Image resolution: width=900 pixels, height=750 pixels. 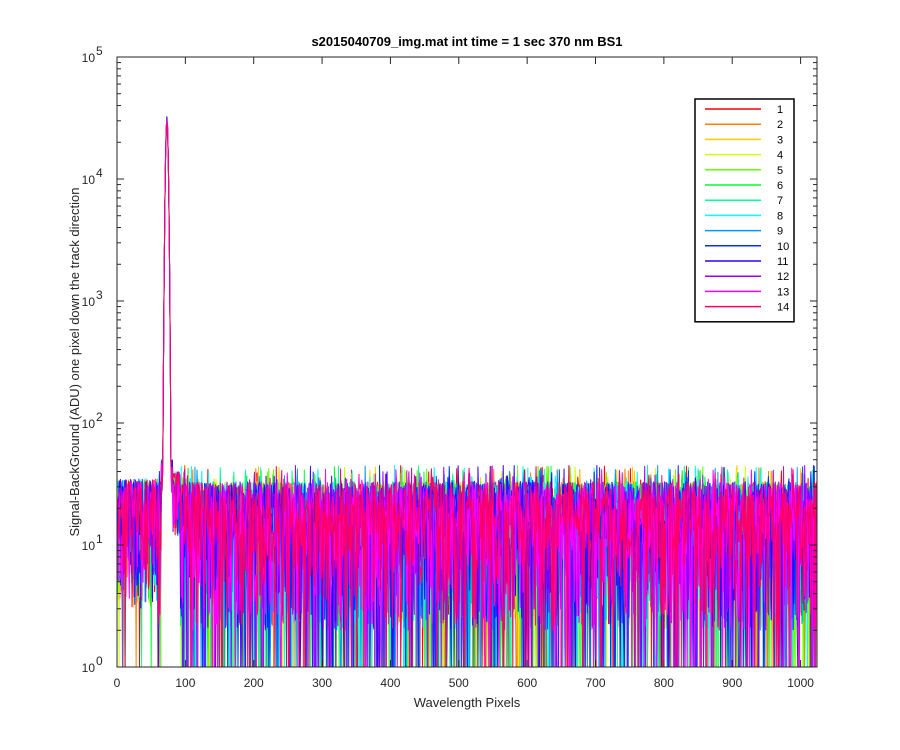 I want to click on legend-label-5: 5, so click(x=780, y=171).